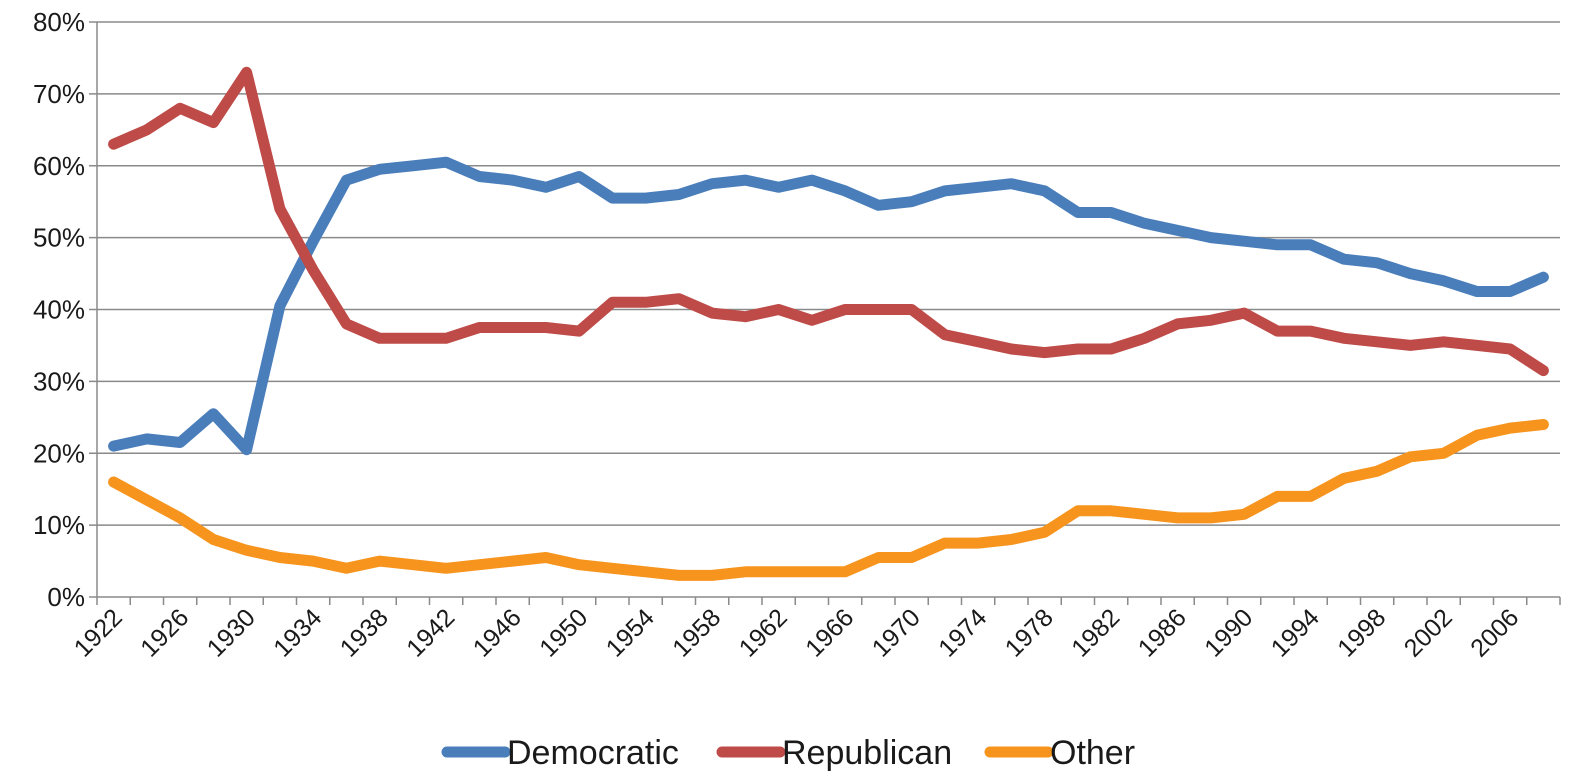 The height and width of the screenshot is (784, 1577). I want to click on x-tick-label: 1922, so click(98, 632).